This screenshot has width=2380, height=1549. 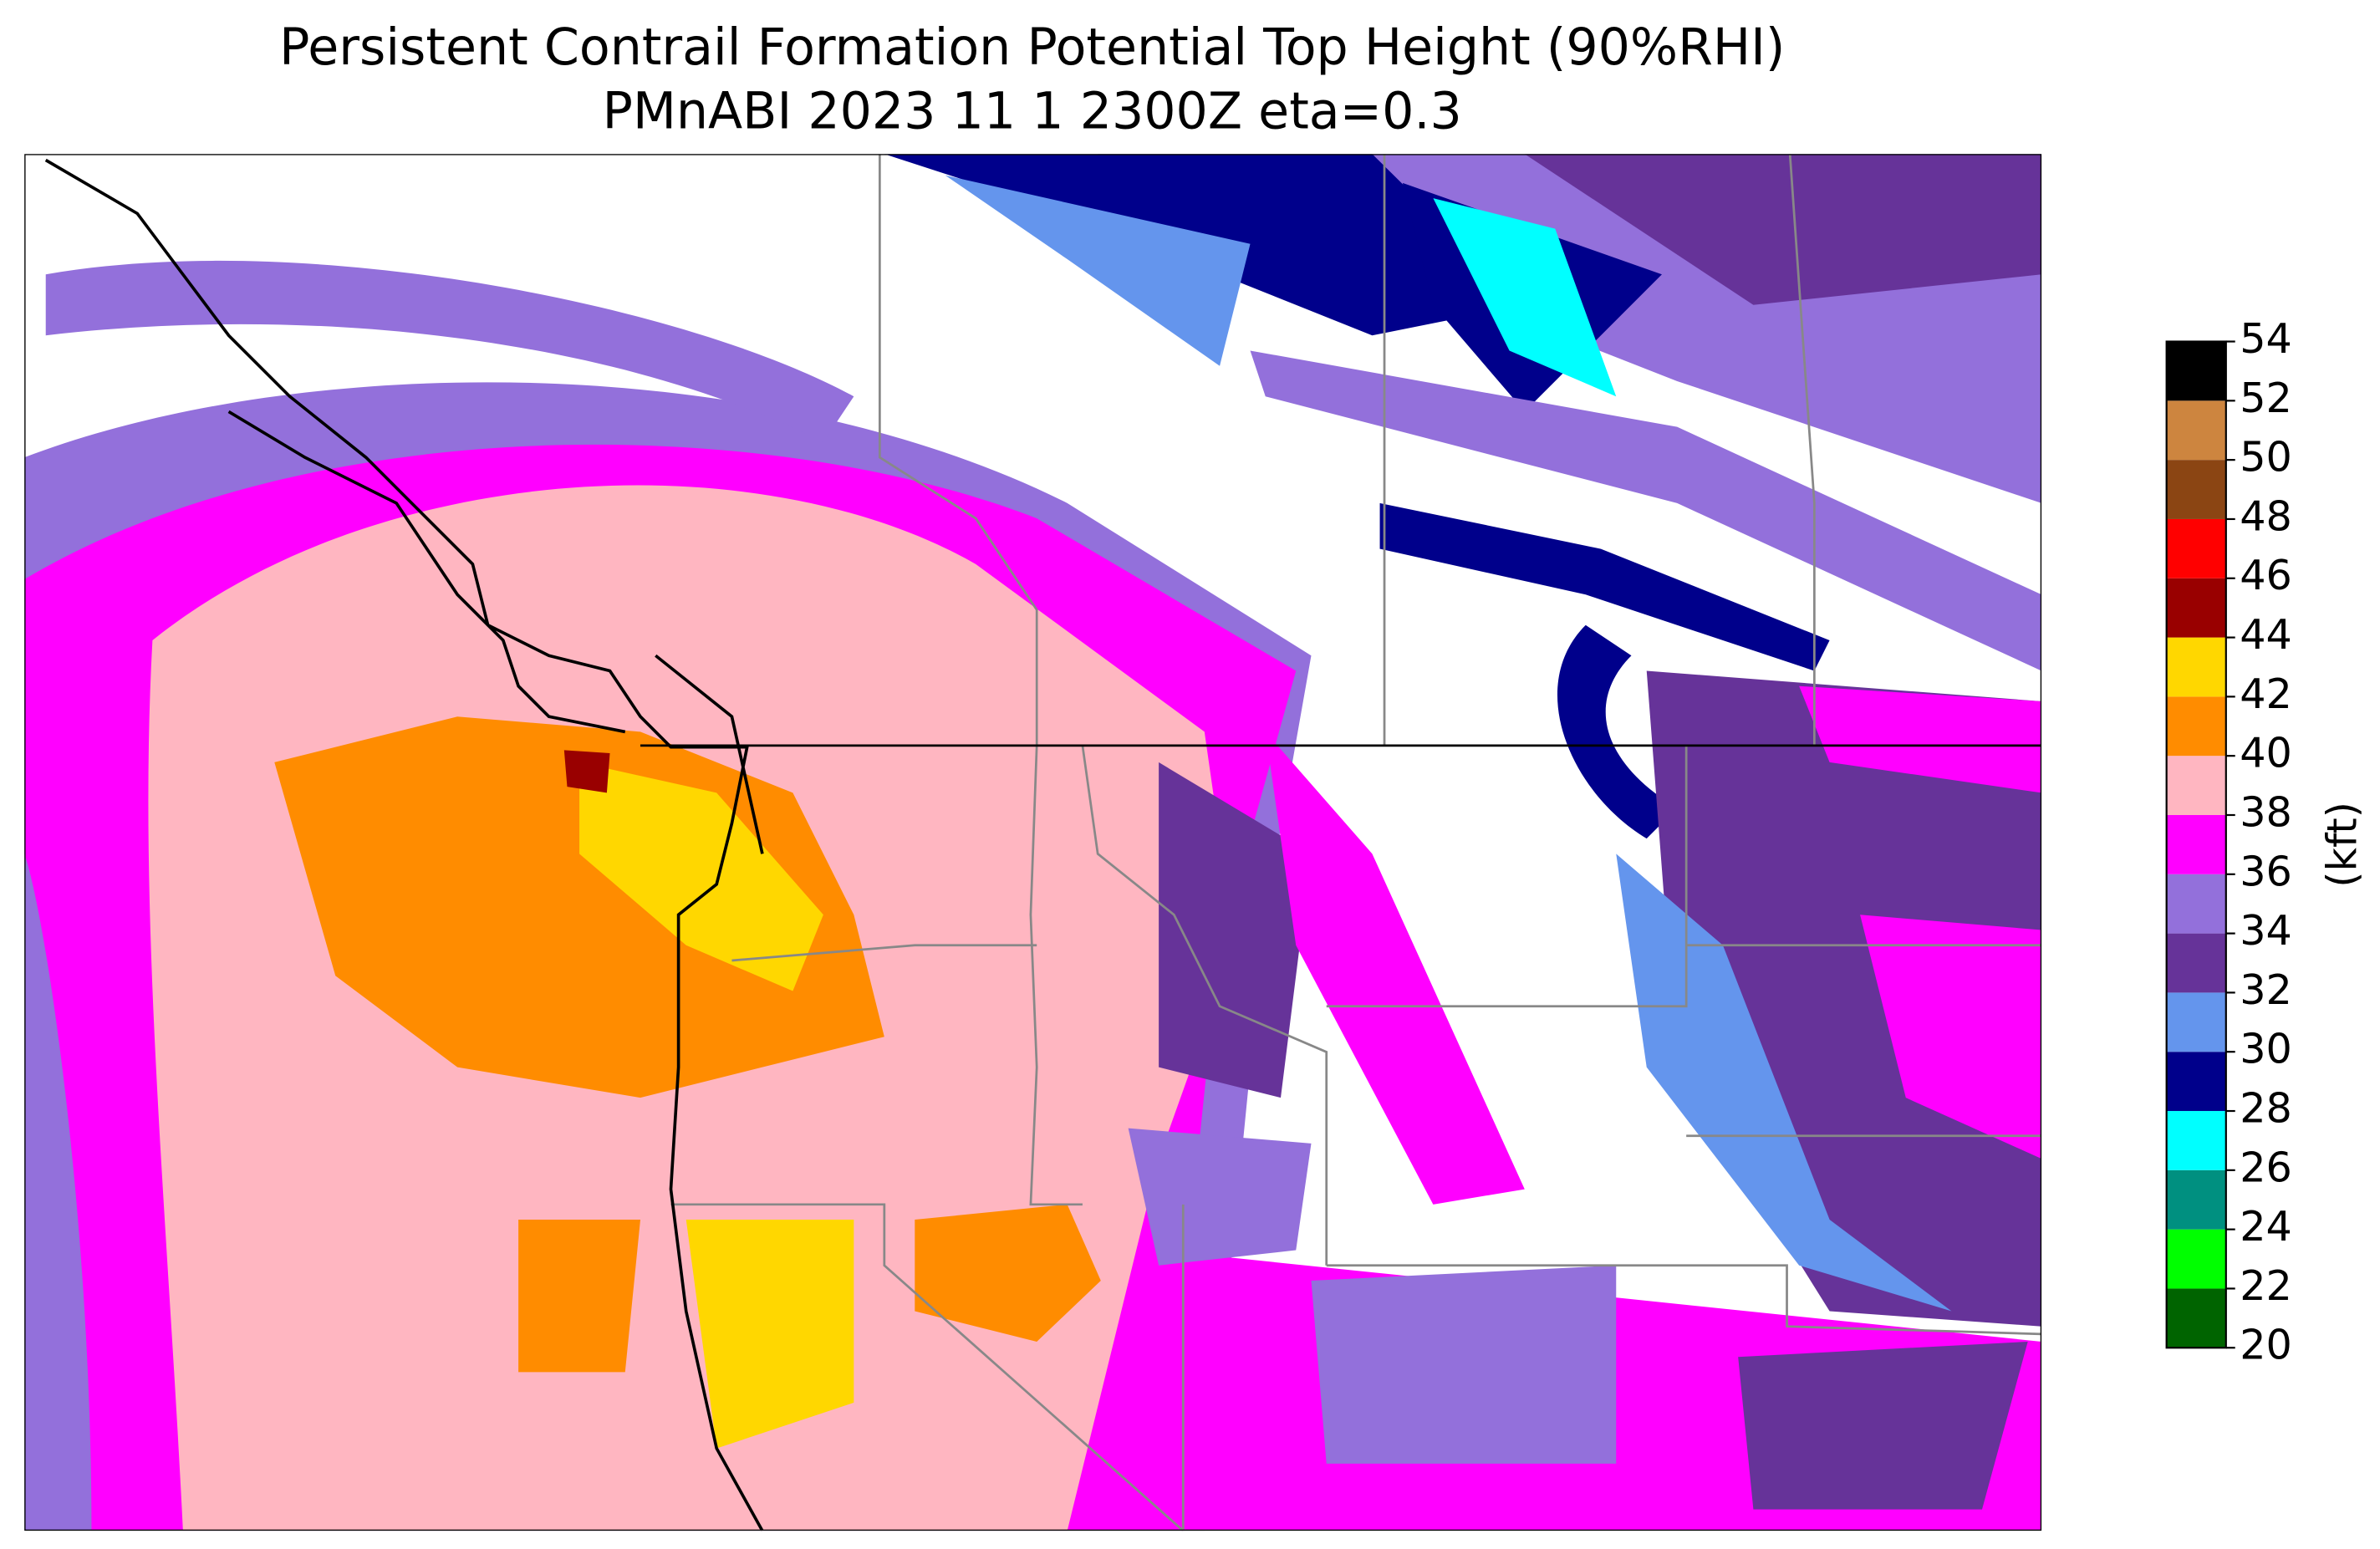 What do you see at coordinates (2266, 398) in the screenshot?
I see `colorbar-tick-label: 52` at bounding box center [2266, 398].